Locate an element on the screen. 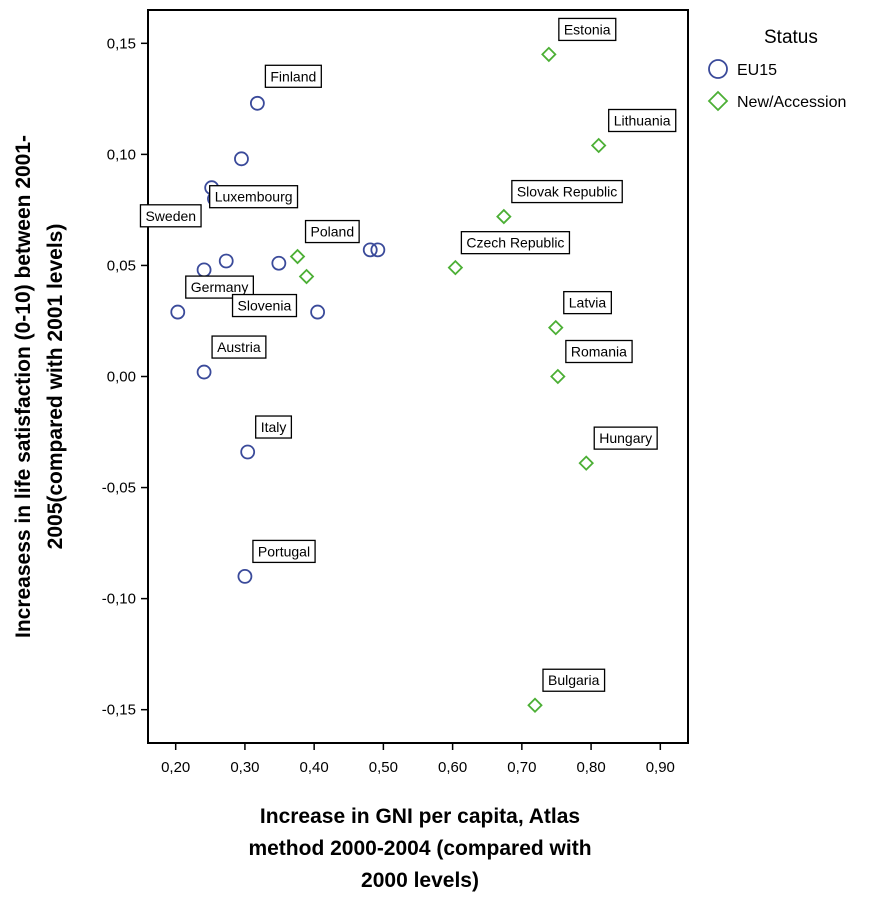 This screenshot has height=899, width=880. x-axis: 0,20 0,30 0,40 0,50 0,60 0,70 0,80 0,90 is located at coordinates (418, 759).